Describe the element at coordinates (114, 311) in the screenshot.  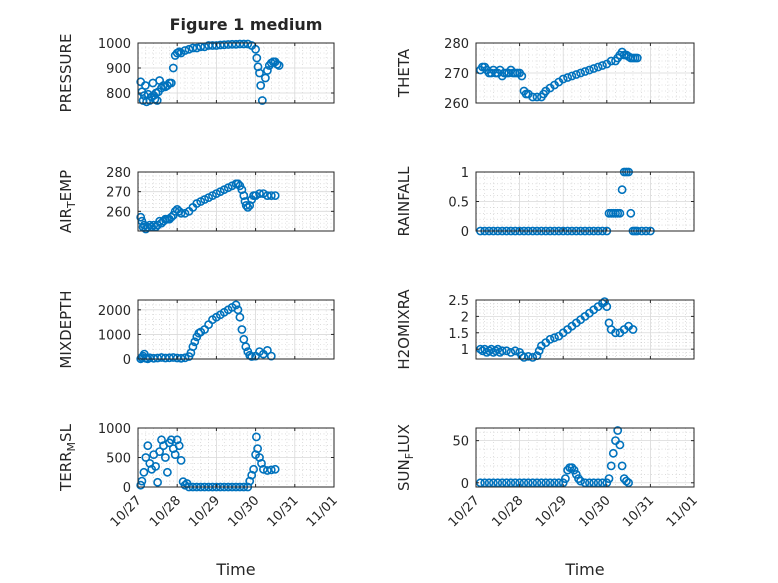
I see `y-tick-label: 2000` at that location.